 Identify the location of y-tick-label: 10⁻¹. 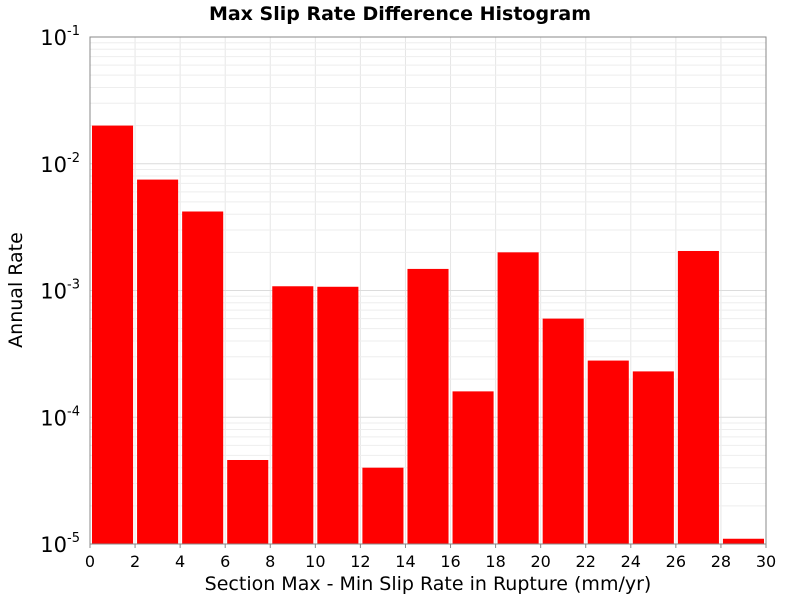
(60, 37).